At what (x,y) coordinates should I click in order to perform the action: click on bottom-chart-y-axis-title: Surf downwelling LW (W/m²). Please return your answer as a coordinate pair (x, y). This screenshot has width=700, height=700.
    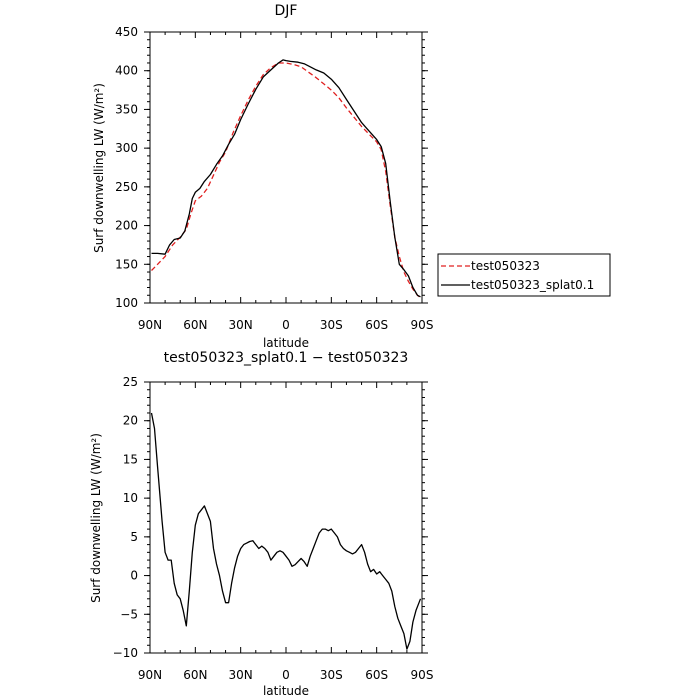
    Looking at the image, I should click on (96, 518).